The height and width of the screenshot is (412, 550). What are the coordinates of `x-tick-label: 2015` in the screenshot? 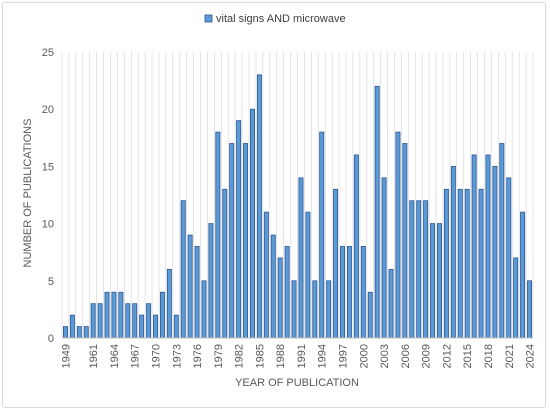 It's located at (468, 356).